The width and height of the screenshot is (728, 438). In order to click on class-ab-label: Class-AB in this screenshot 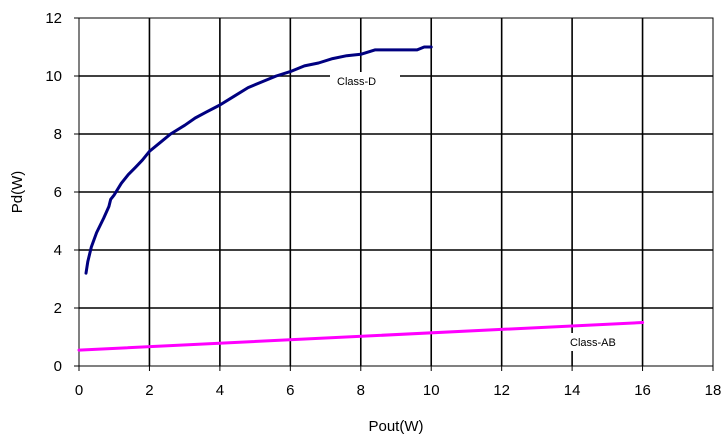, I will do `click(593, 343)`.